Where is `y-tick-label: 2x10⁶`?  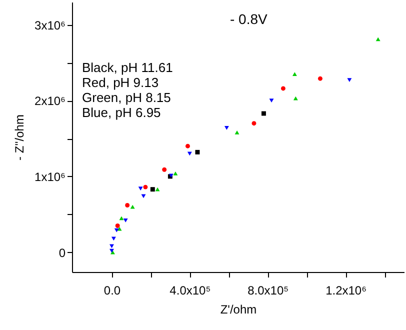
y-tick-label: 2x10⁶ is located at coordinates (50, 101).